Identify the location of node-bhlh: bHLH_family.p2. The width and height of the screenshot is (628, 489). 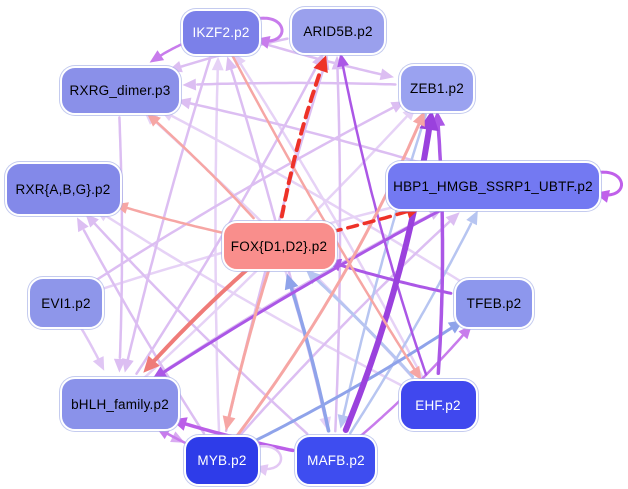
(120, 404).